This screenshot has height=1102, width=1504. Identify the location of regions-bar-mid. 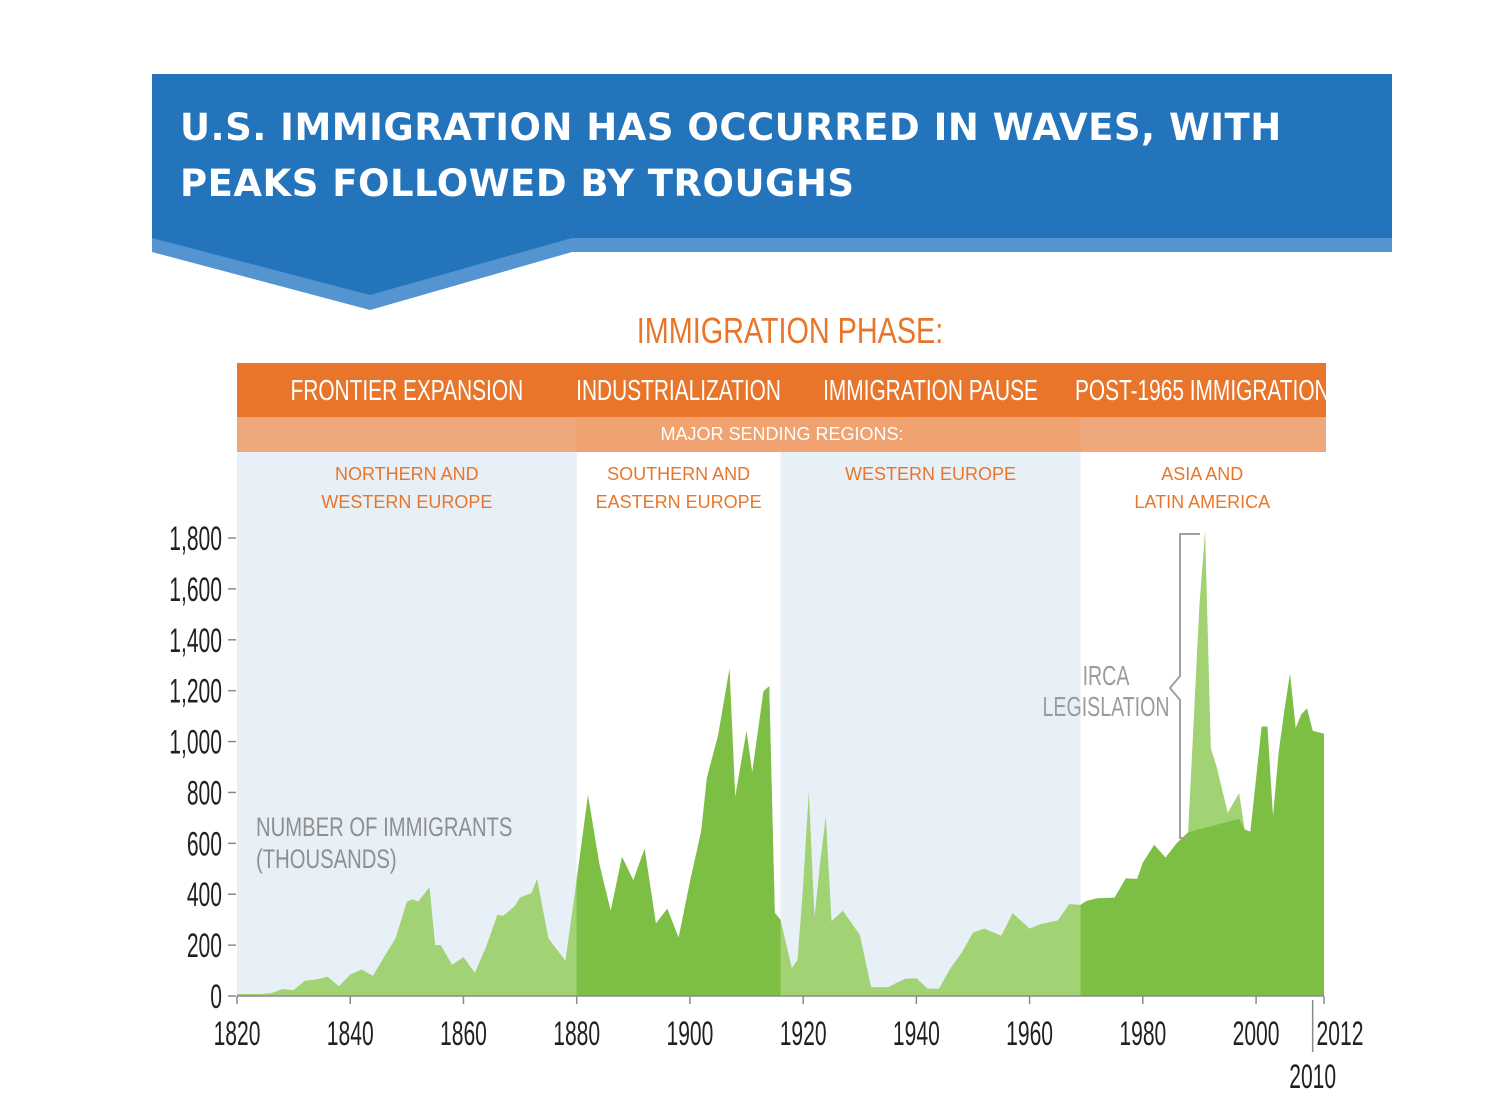
(828, 434).